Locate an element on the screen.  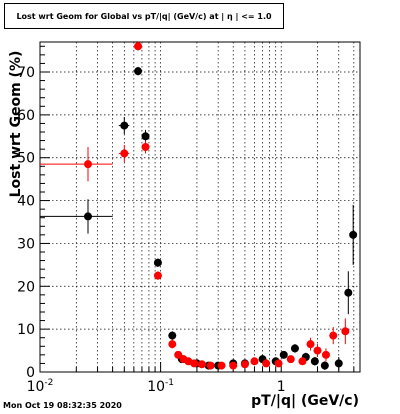
x-axis-label: pT/|q| (GeV/c) is located at coordinates (305, 401).